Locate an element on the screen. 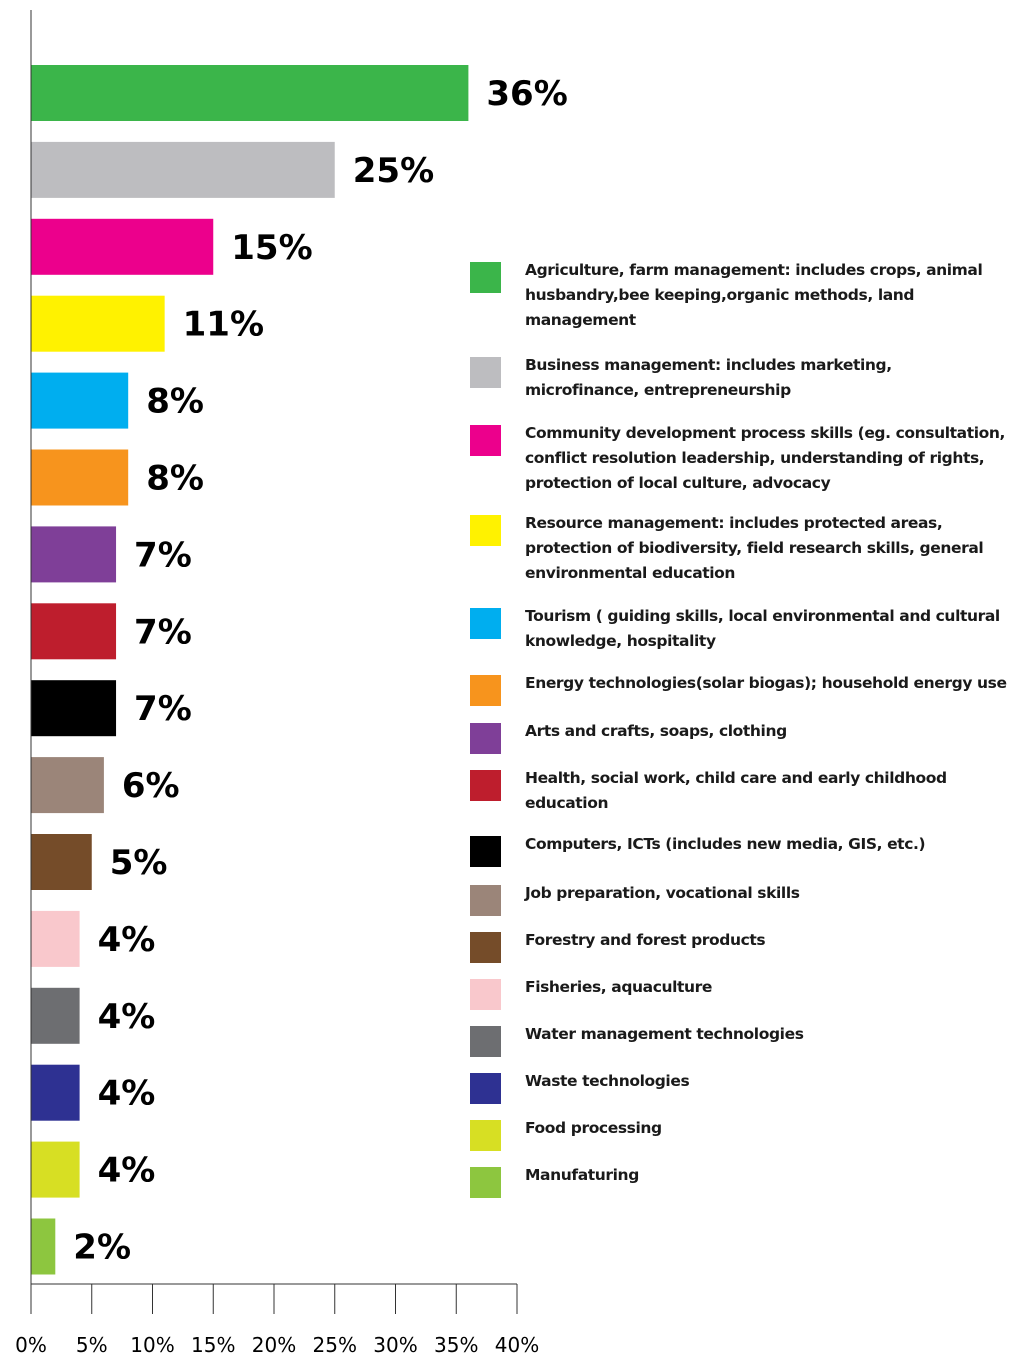  x-tick-label: 5% is located at coordinates (92, 1345).